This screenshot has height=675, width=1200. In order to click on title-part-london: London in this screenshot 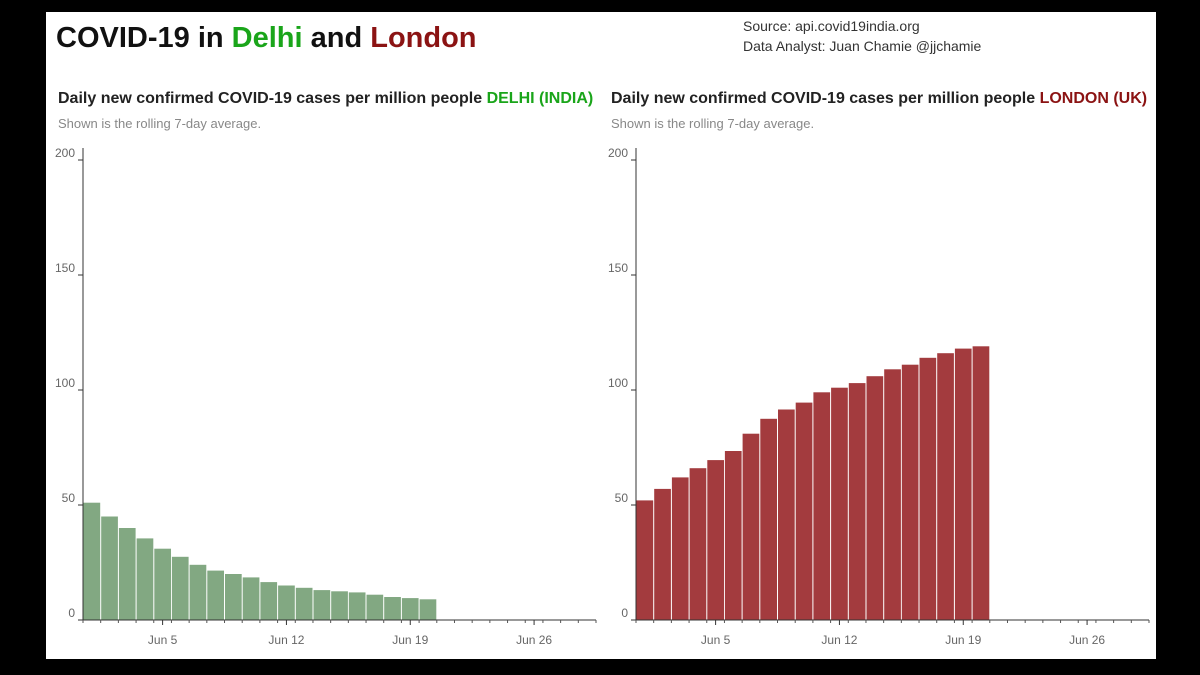, I will do `click(423, 38)`.